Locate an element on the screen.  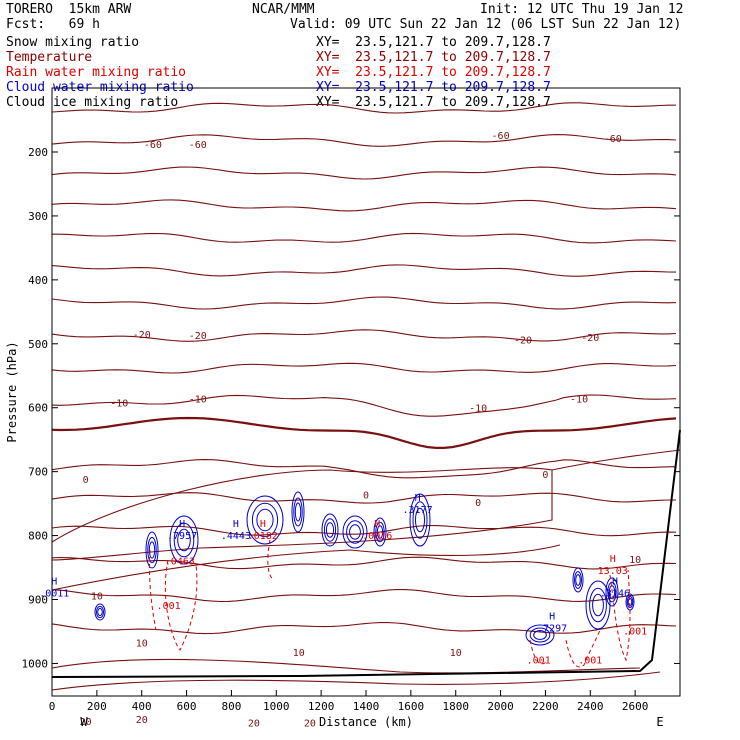
maximum-value: .0016 is located at coordinates (377, 536).